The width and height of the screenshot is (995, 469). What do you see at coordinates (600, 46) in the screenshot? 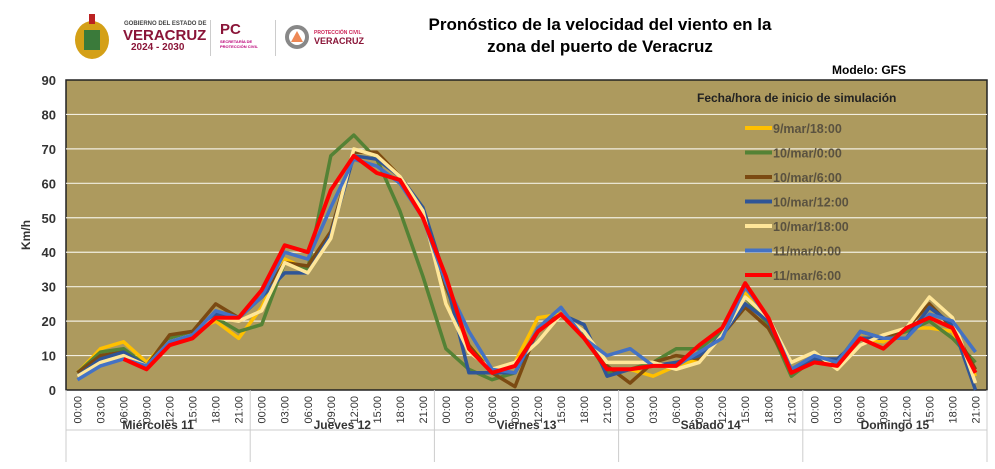
I see `chart-title-line2: zona del puerto de Veracruz` at bounding box center [600, 46].